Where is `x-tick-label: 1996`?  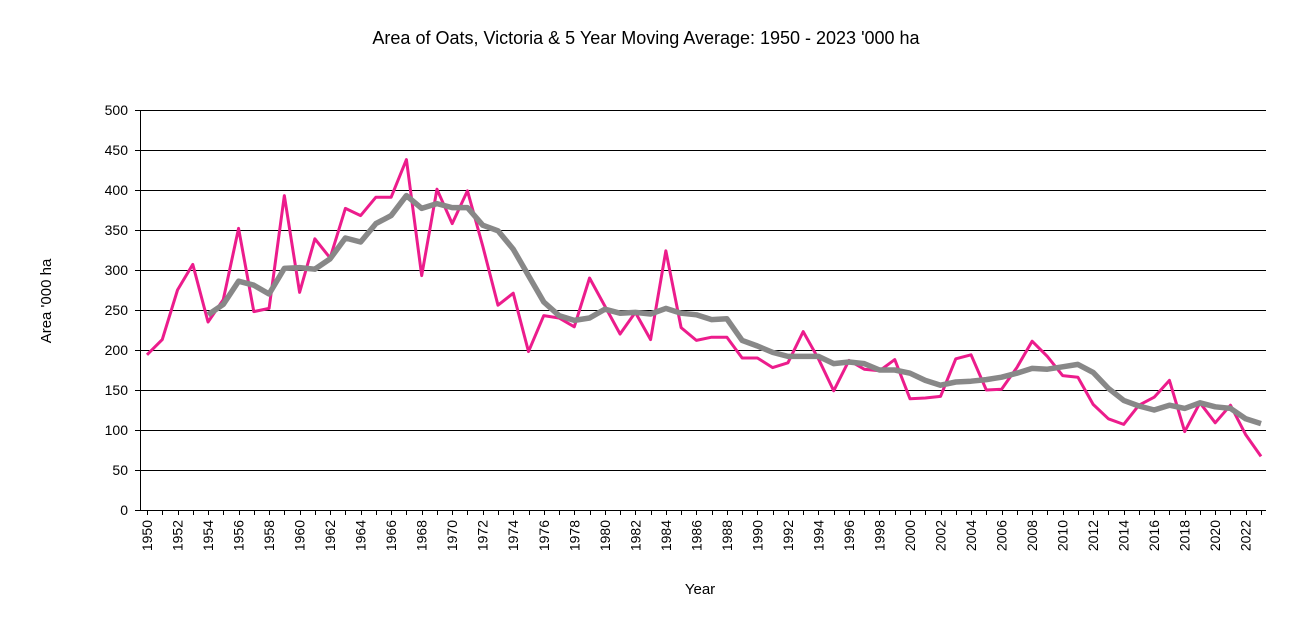
x-tick-label: 1996 is located at coordinates (849, 535).